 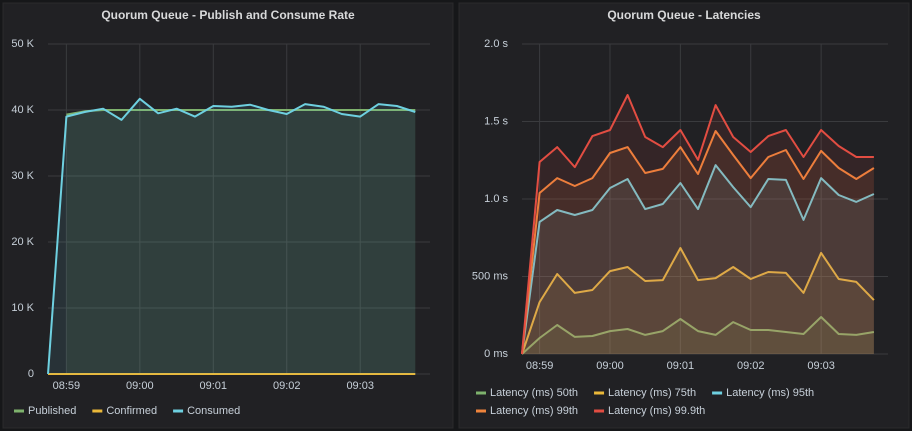 I want to click on panel-title: Quorum Queue - Latencies, so click(x=684, y=15).